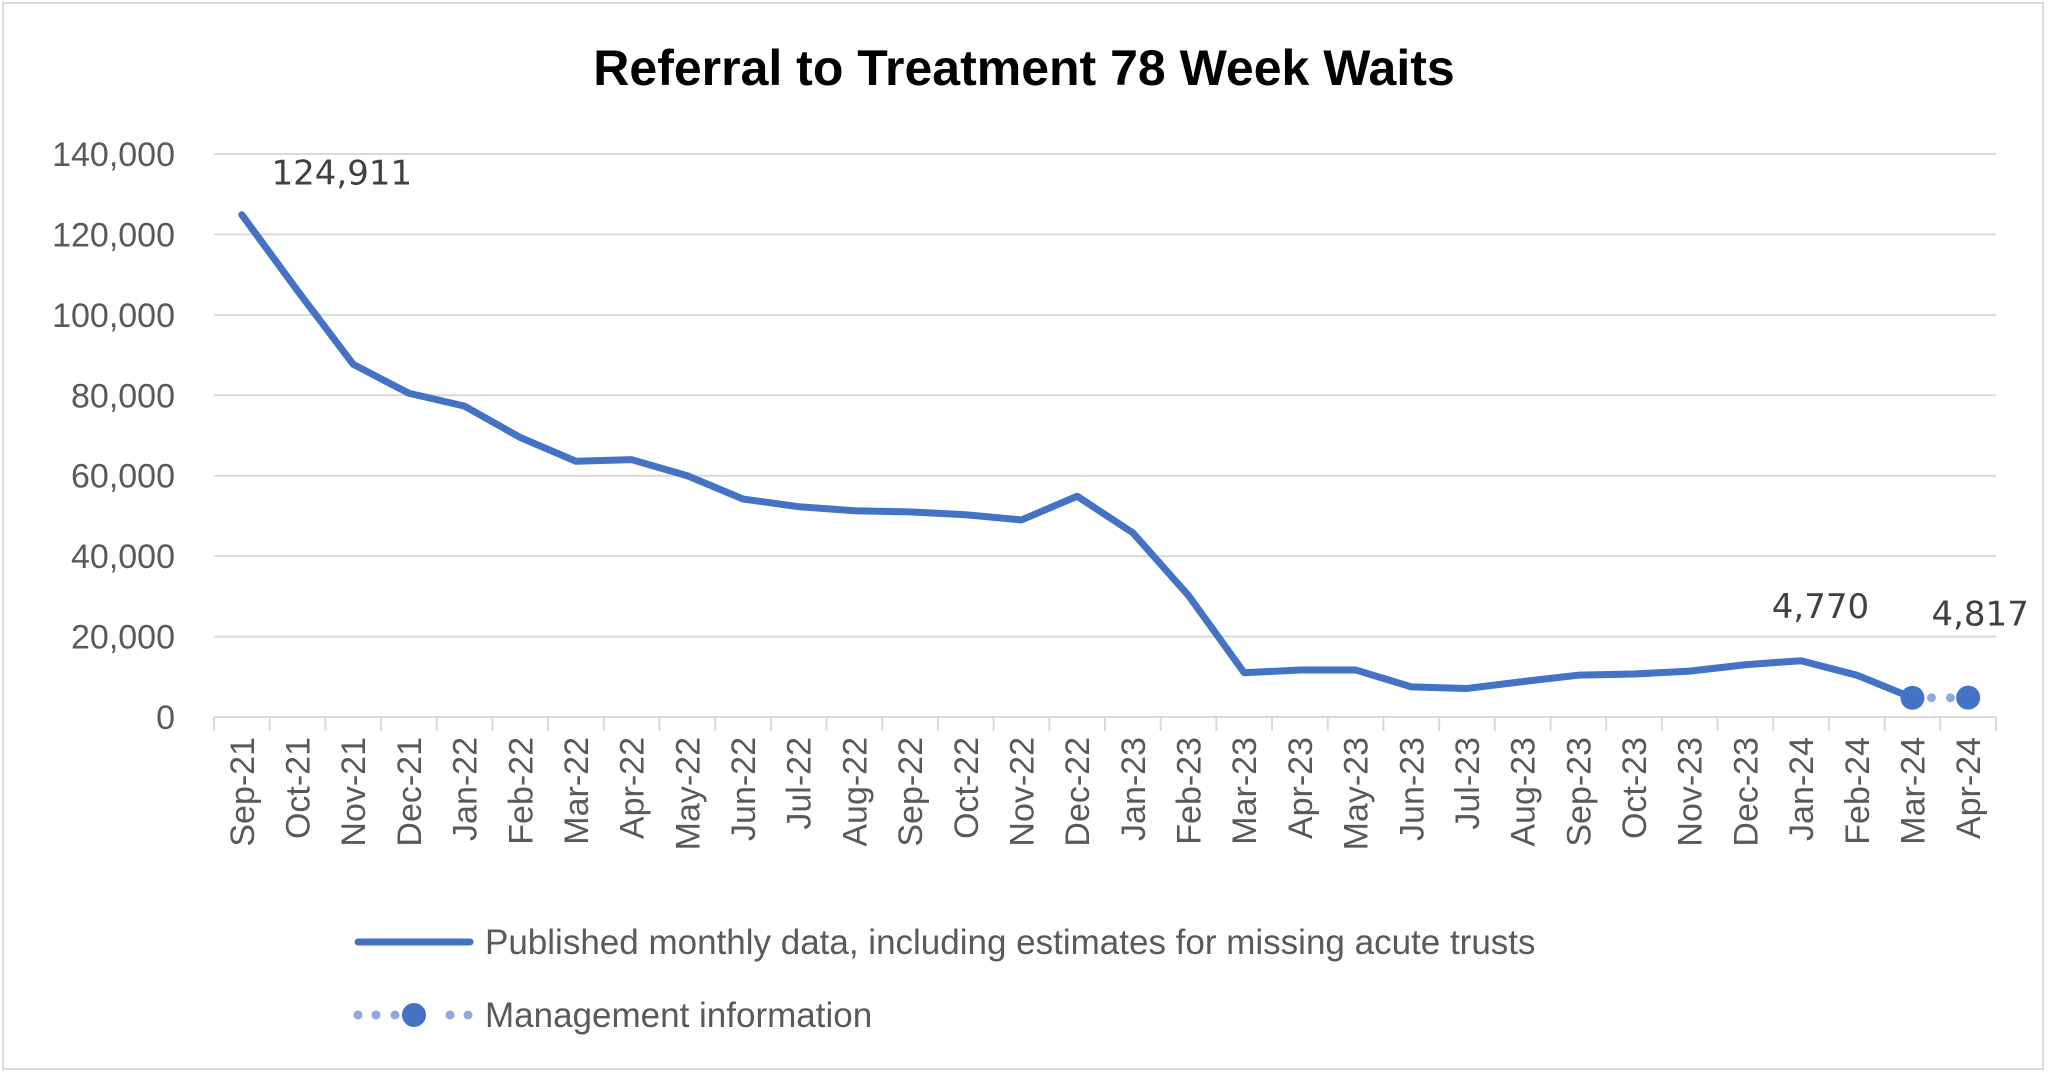 This screenshot has width=2048, height=1073. What do you see at coordinates (354, 792) in the screenshot?
I see `x-tick-label: Nov-21` at bounding box center [354, 792].